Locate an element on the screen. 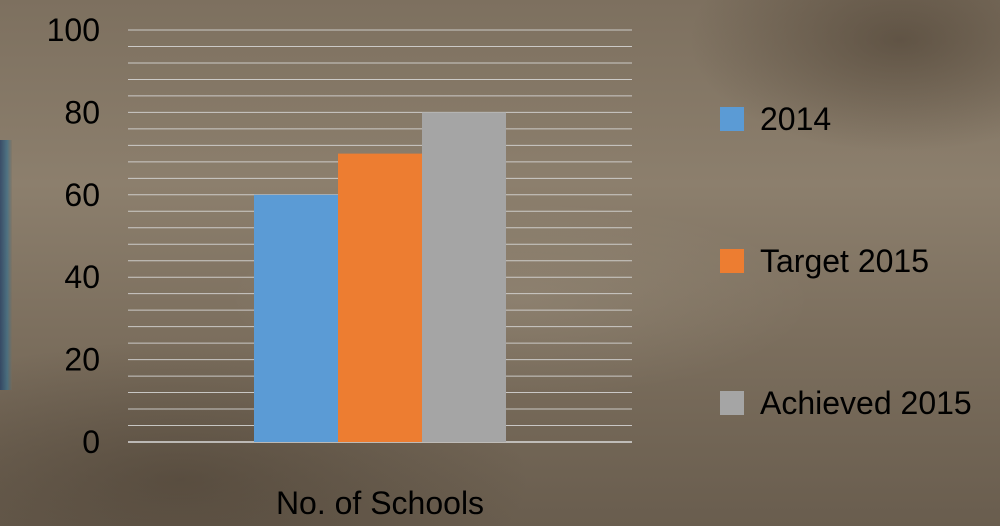 Image resolution: width=1000 pixels, height=526 pixels. y-axis-ticks: 0 20 40 60 80 100 is located at coordinates (73, 236).